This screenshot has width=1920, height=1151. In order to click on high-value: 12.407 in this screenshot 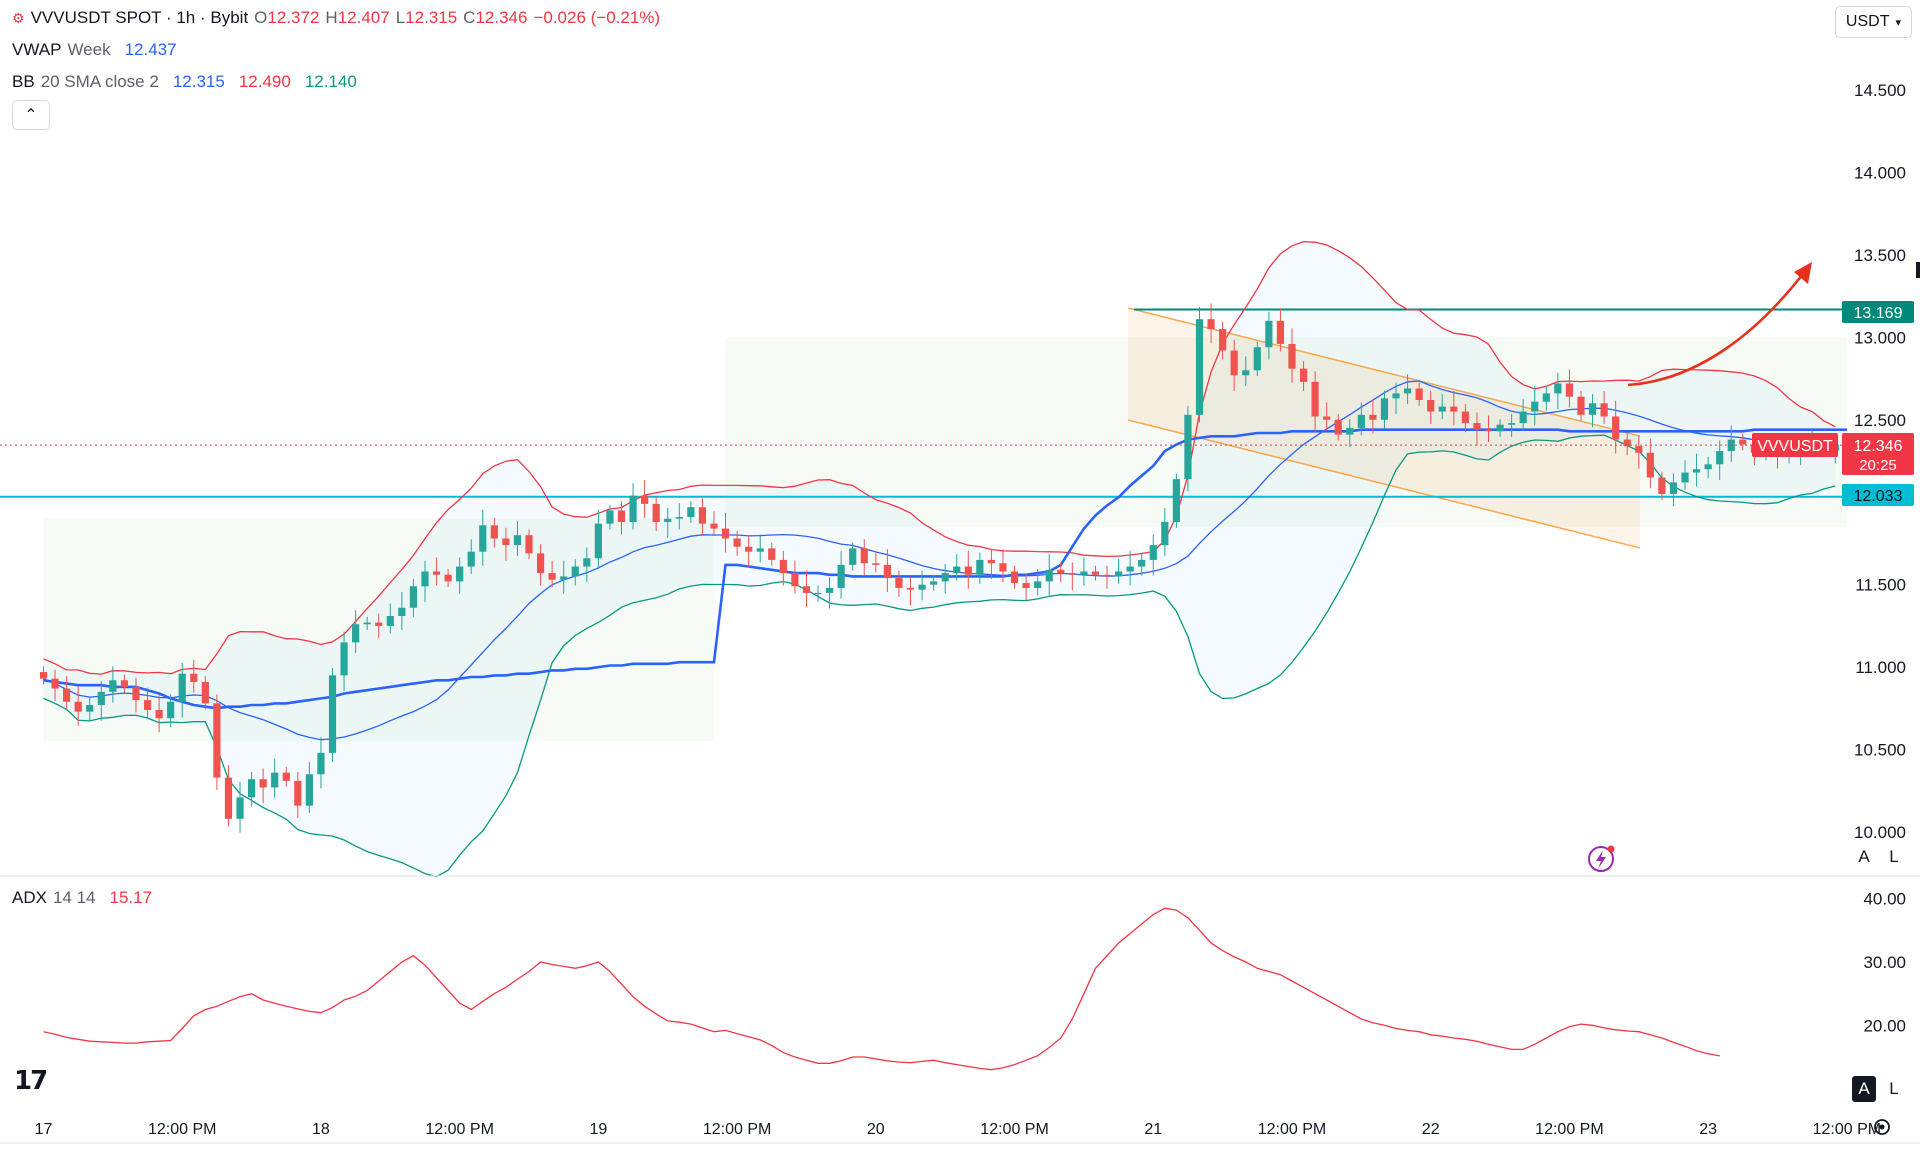, I will do `click(363, 17)`.